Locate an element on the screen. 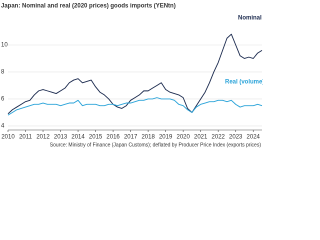  y-tick-label: 10 is located at coordinates (4, 46).